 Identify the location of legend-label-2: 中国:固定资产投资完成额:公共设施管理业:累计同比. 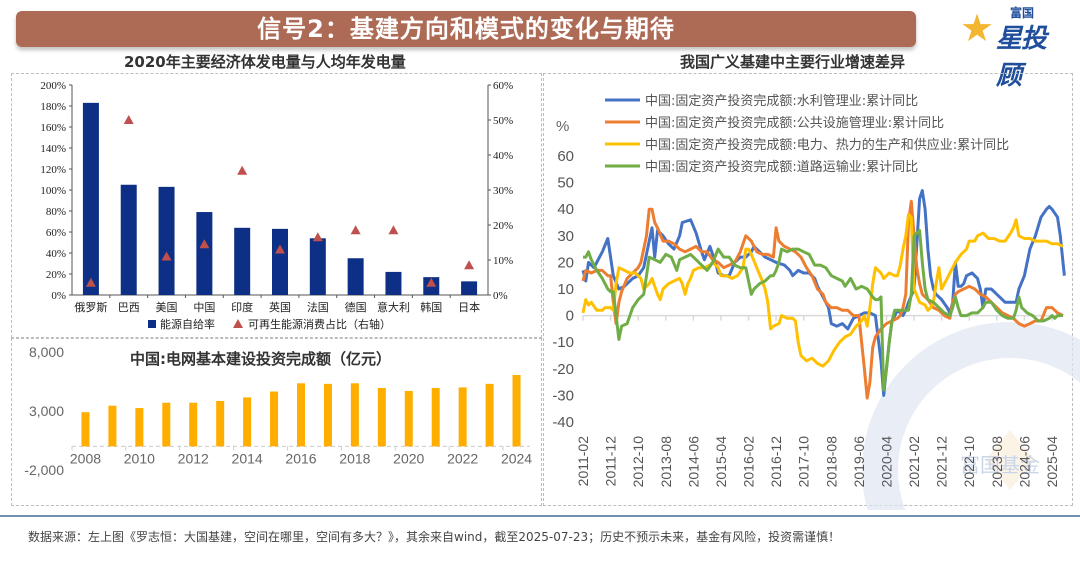
(794, 123).